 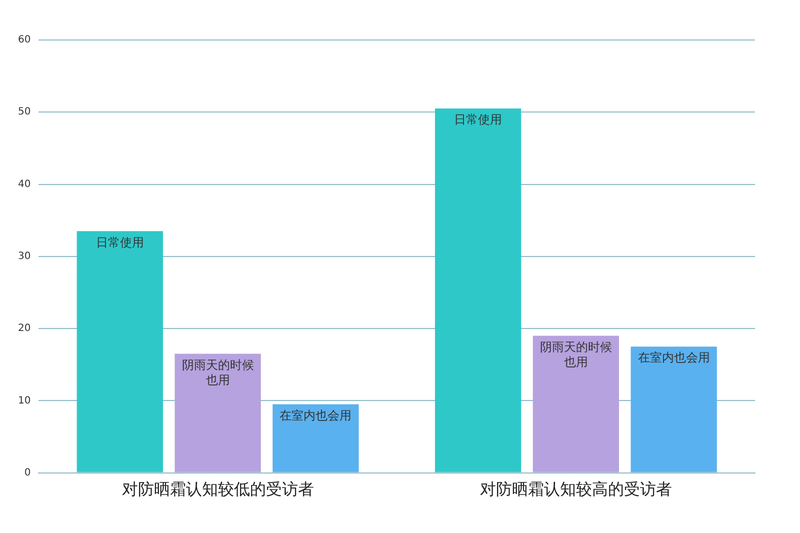 I want to click on y-tick-label: 40, so click(x=24, y=184).